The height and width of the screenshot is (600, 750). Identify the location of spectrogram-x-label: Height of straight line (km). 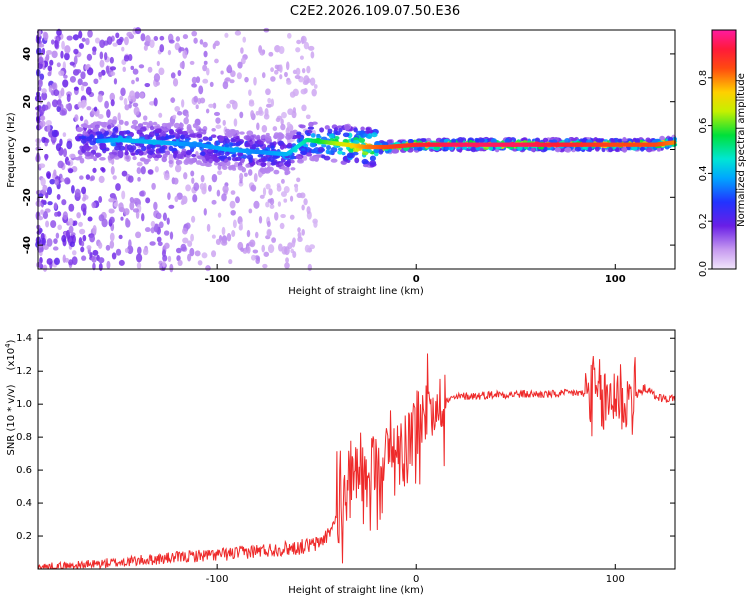
(356, 291).